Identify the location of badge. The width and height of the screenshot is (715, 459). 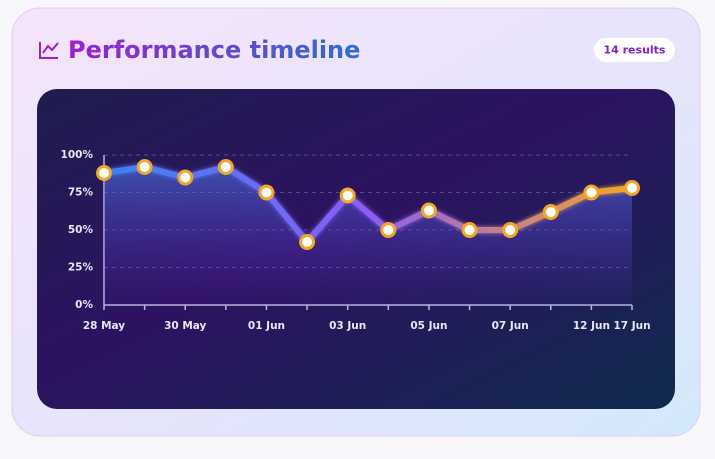
(634, 50).